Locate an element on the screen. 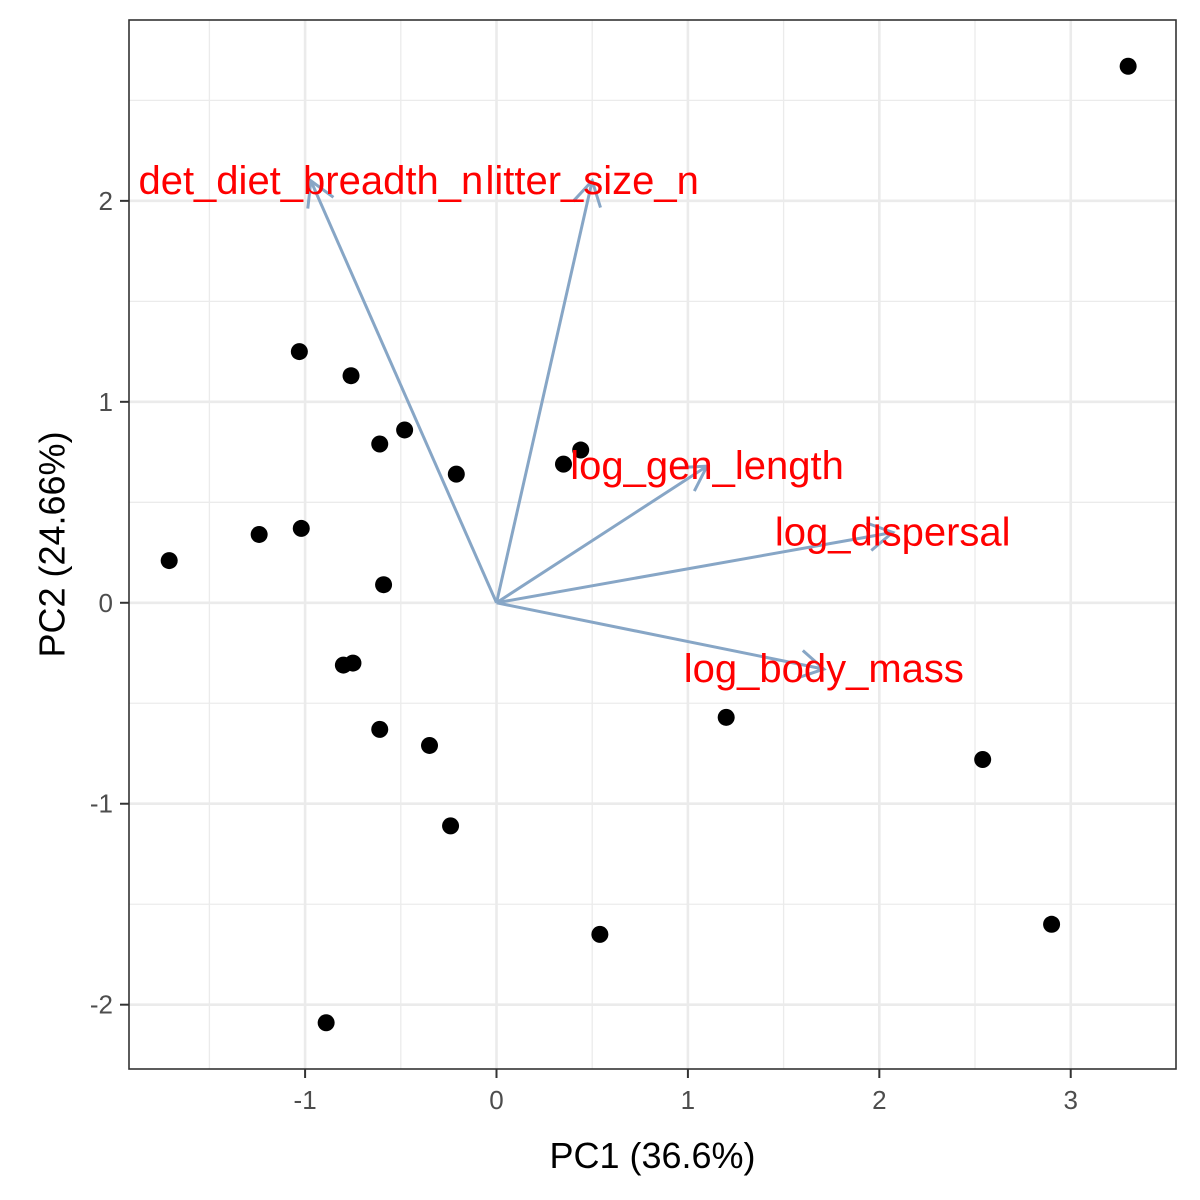  x-tick-label: 3 is located at coordinates (1070, 1100).